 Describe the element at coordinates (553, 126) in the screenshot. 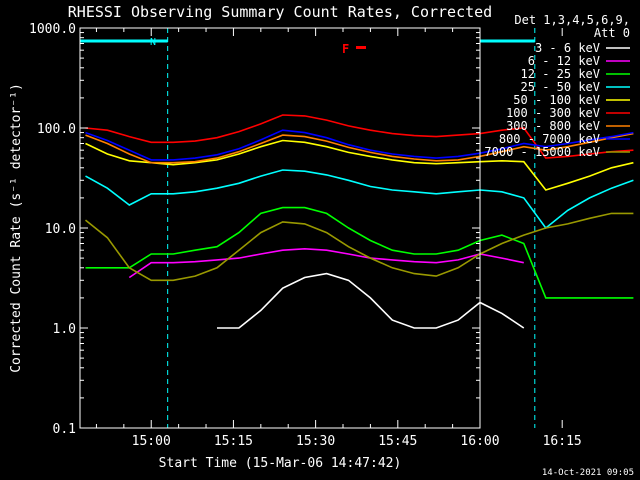

I see `legend-label-6: 300 - 800 keV` at that location.